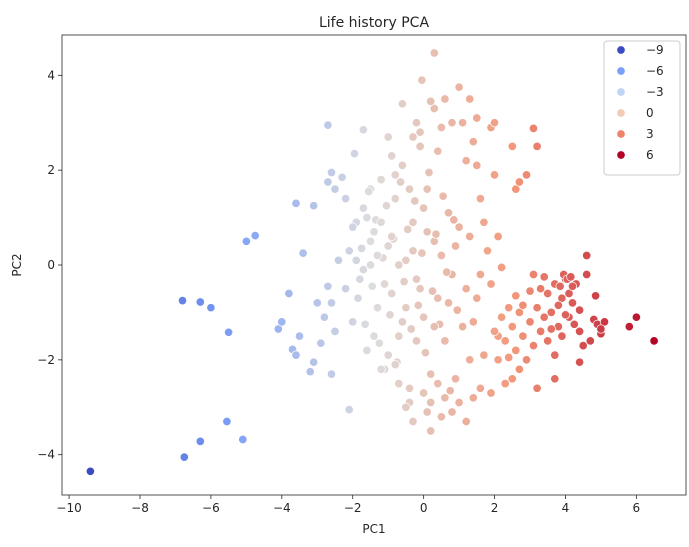 This screenshot has width=689, height=547. What do you see at coordinates (17, 264) in the screenshot?
I see `y-axis-label: PC2` at bounding box center [17, 264].